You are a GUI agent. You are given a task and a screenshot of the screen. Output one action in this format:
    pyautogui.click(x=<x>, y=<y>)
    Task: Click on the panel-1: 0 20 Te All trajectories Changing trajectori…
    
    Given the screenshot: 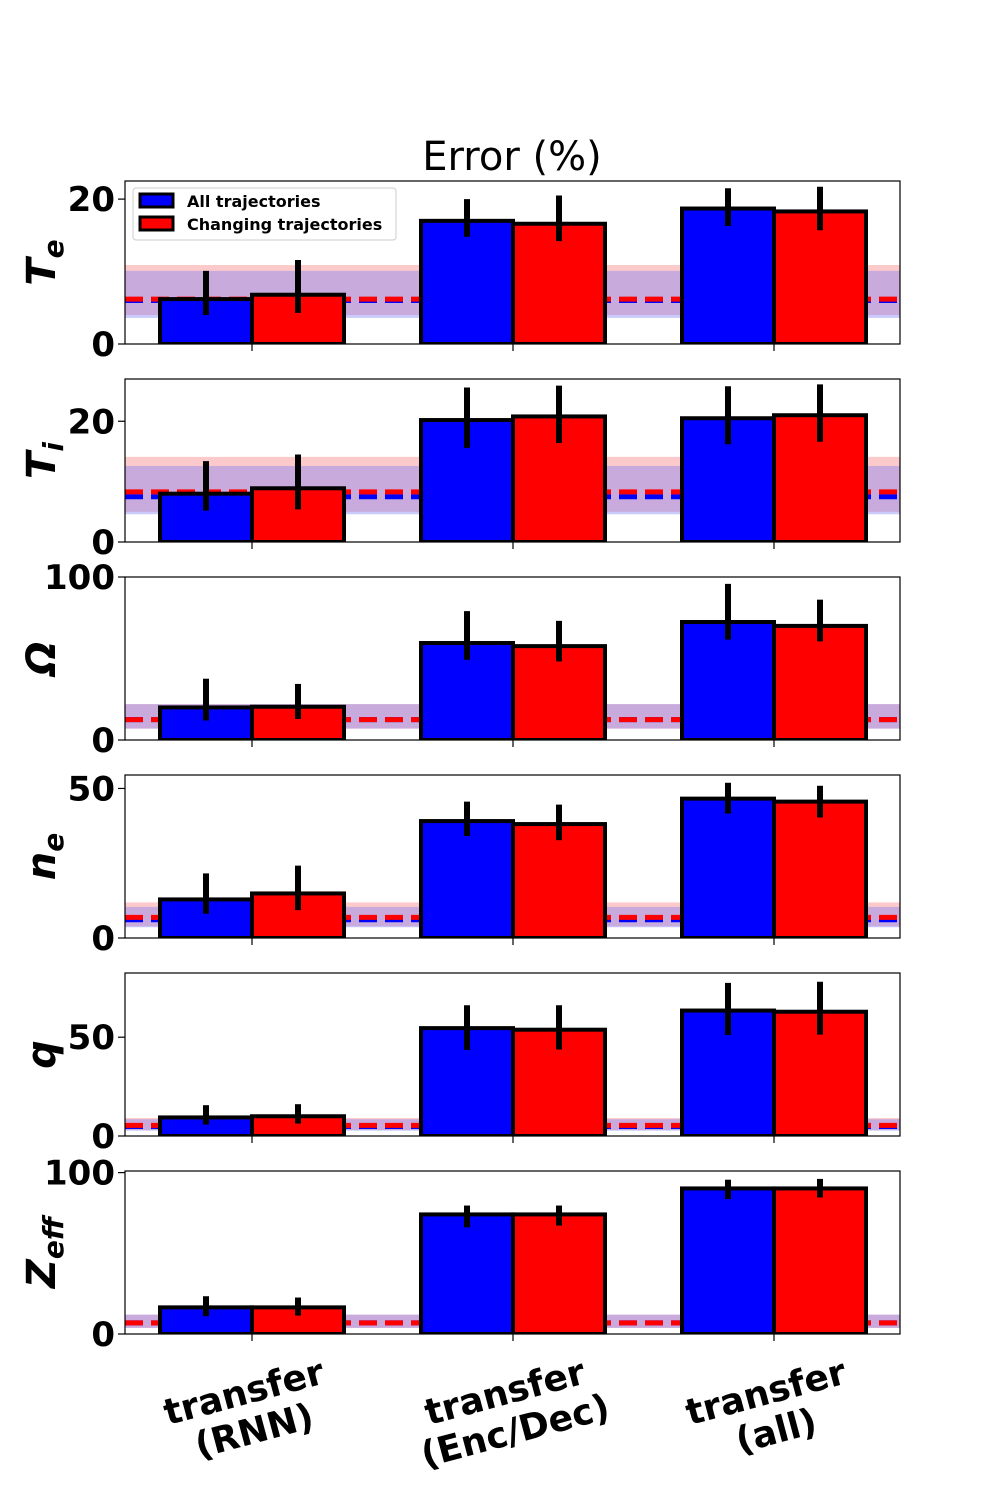 What is the action you would take?
    pyautogui.click(x=460, y=272)
    